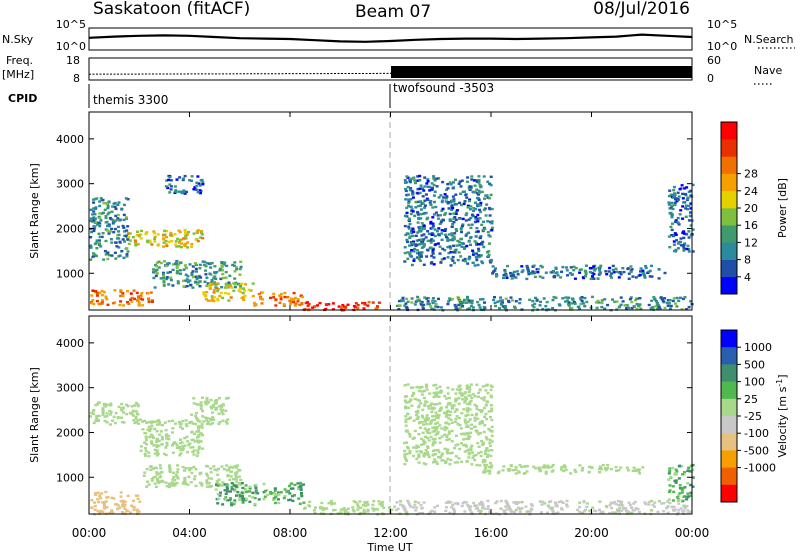  Describe the element at coordinates (71, 46) in the screenshot. I see `nsky-left-tick-bottom: 10^0` at that location.